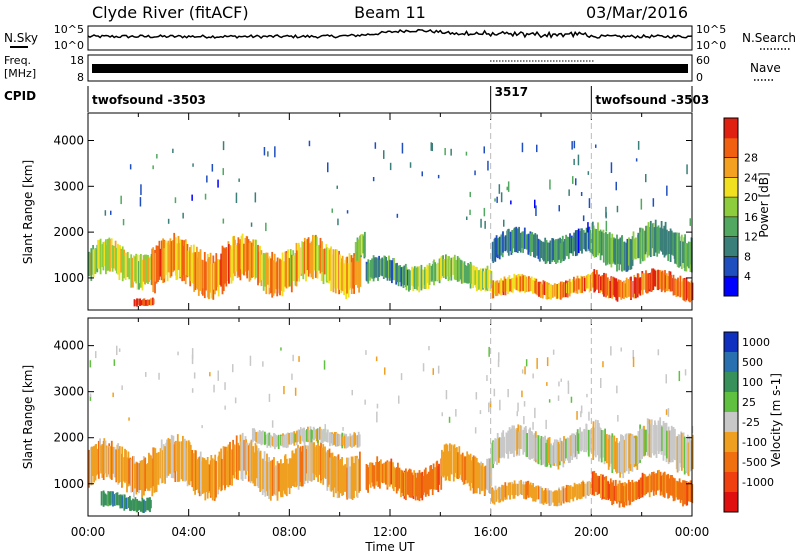  What do you see at coordinates (756, 342) in the screenshot?
I see `colorbar-tick-label: 1000` at bounding box center [756, 342].